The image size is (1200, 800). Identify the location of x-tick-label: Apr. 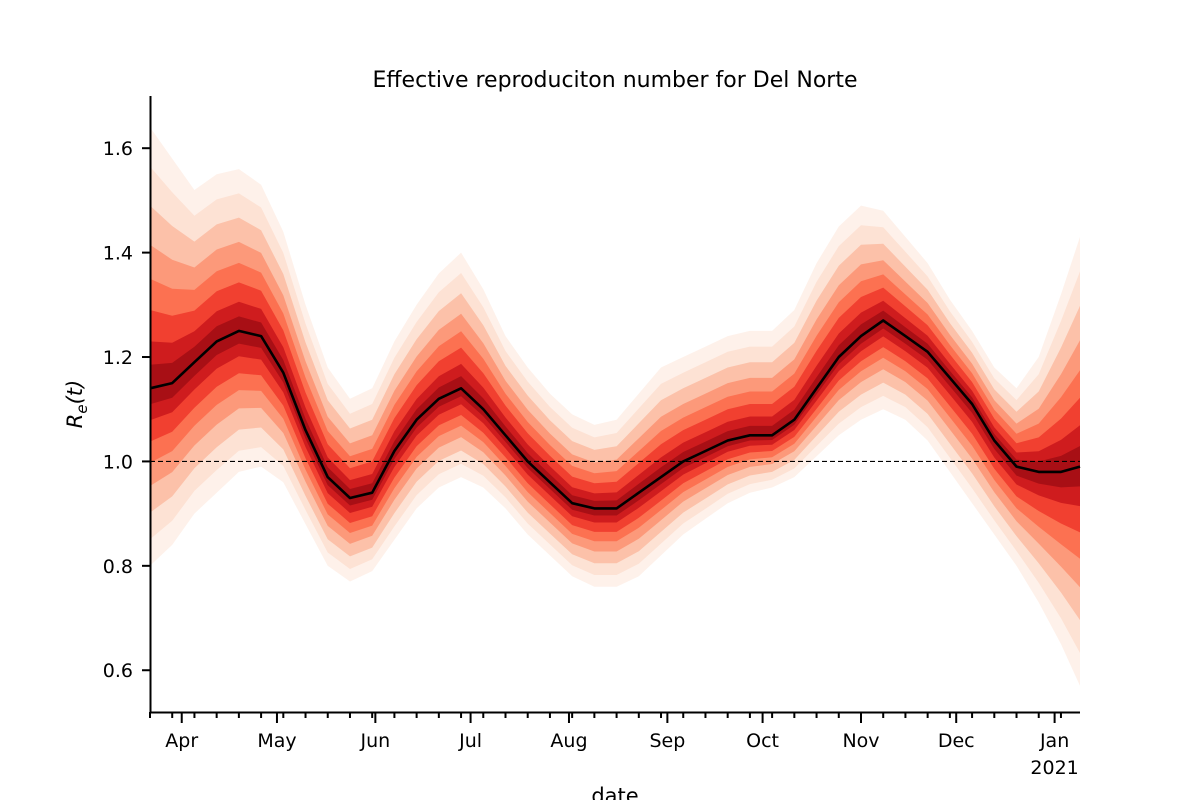
(181, 741).